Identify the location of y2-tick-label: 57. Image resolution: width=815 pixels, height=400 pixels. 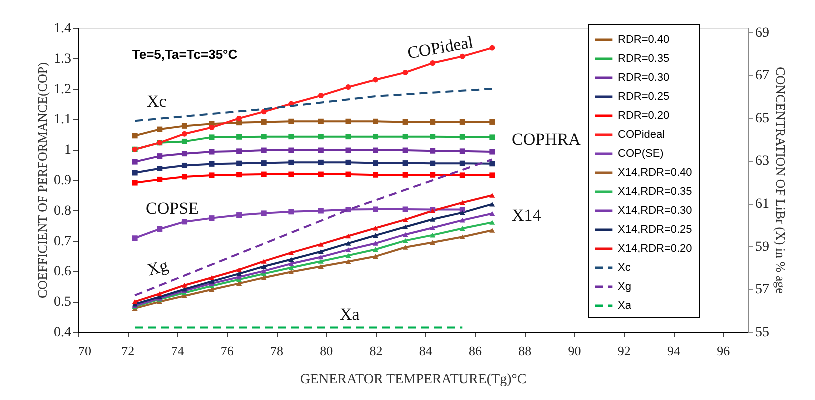
(763, 290).